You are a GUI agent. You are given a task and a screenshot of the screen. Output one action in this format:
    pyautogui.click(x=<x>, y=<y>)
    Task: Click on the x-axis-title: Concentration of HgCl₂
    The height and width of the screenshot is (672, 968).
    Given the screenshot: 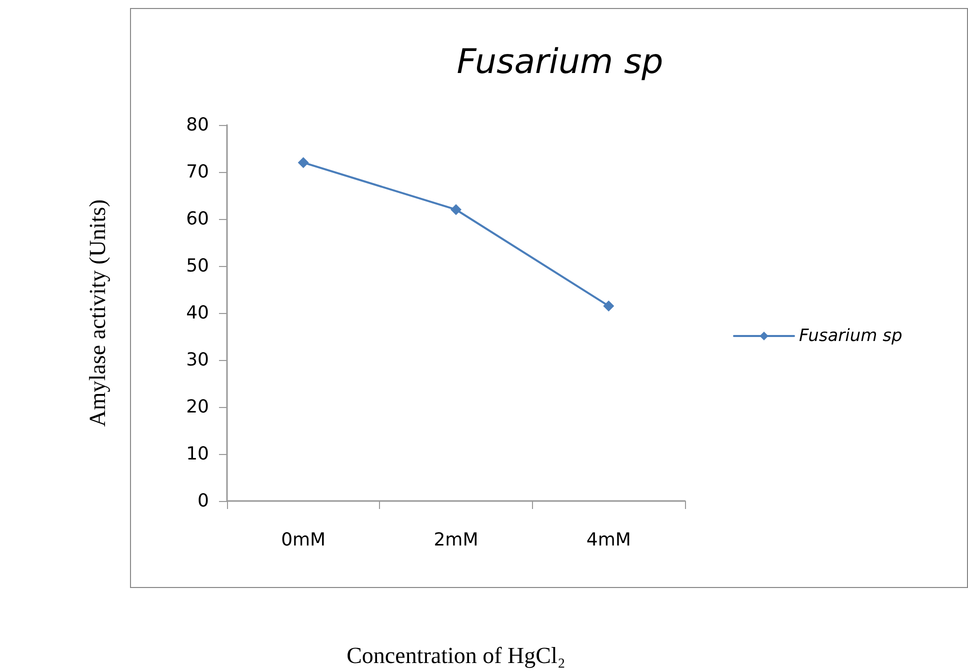 What is the action you would take?
    pyautogui.click(x=456, y=655)
    